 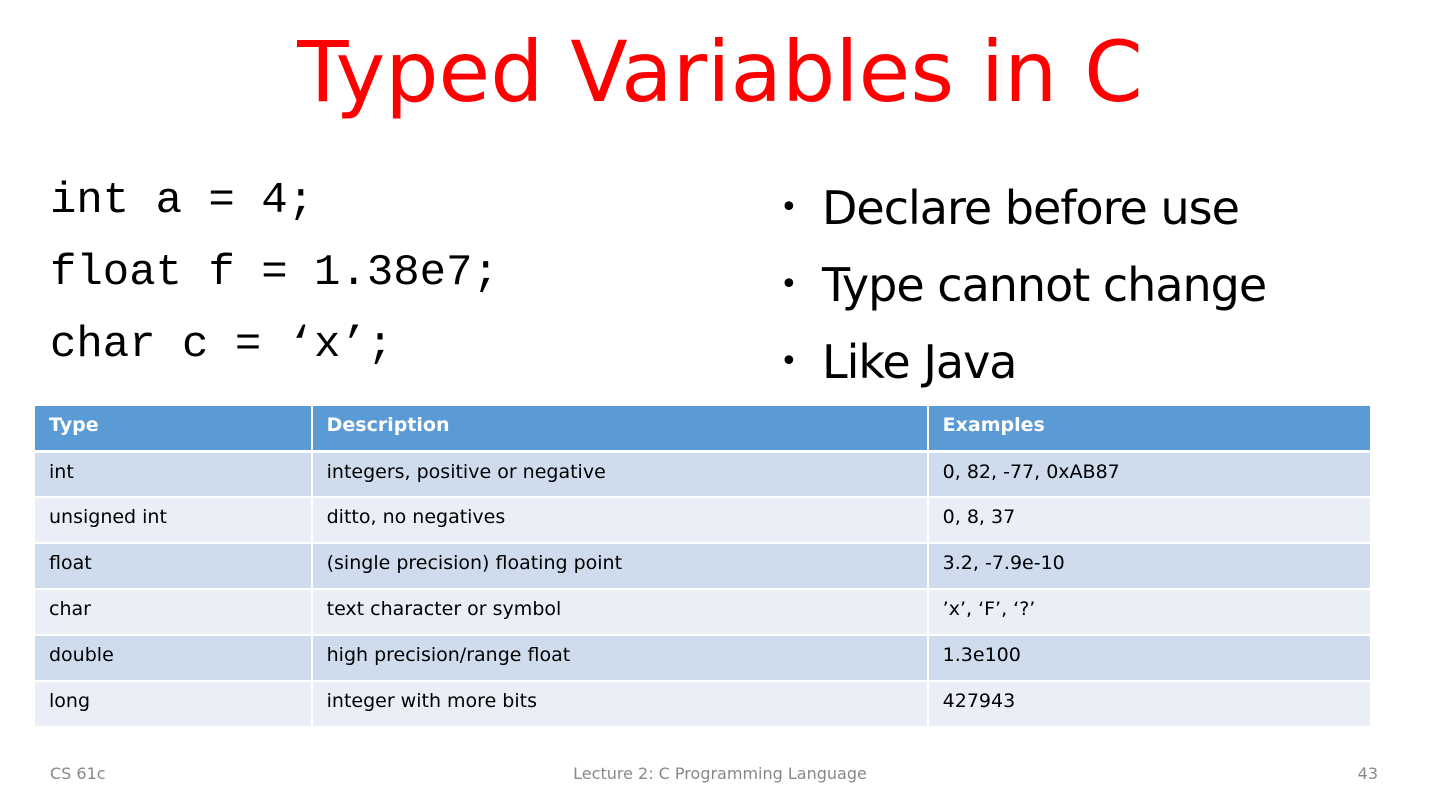 I want to click on bullet-item: • Type cannot change, so click(x=1023, y=291).